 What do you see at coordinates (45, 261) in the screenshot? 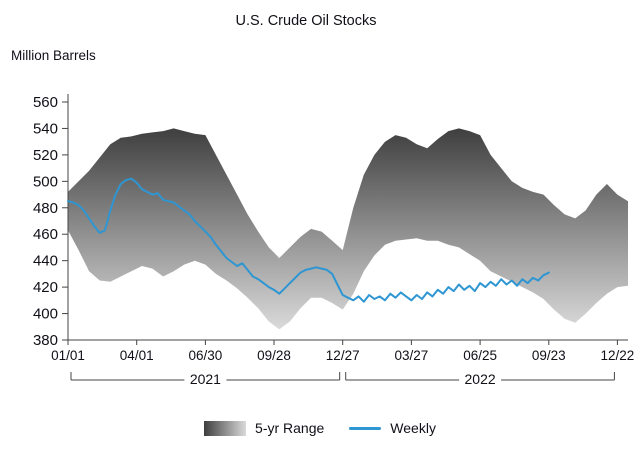
I see `y-tick-label: 440` at bounding box center [45, 261].